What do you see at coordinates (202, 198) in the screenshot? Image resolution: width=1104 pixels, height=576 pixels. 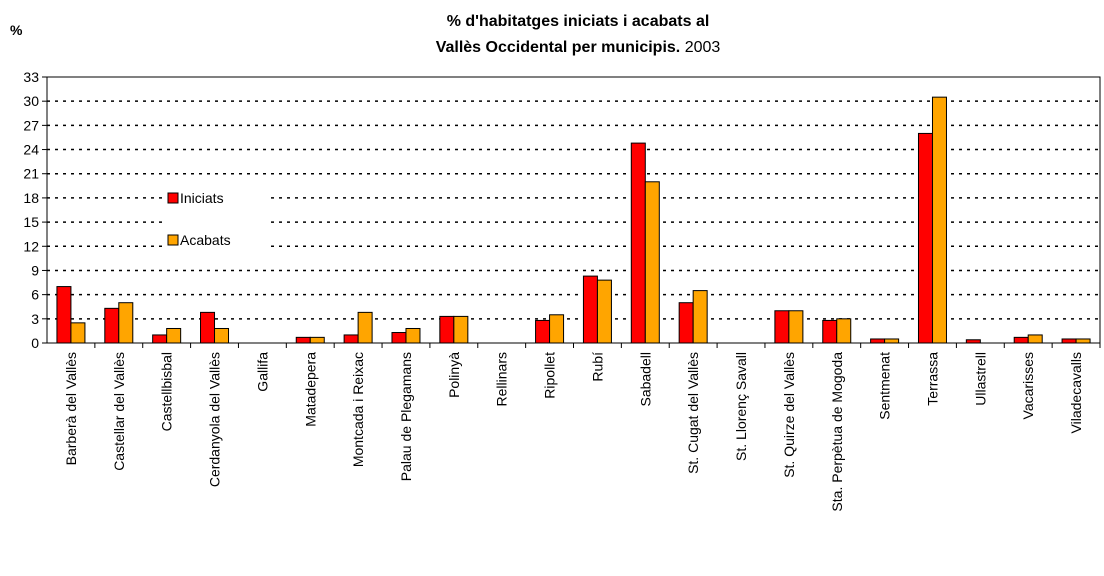 I see `legend-label: Iniciats` at bounding box center [202, 198].